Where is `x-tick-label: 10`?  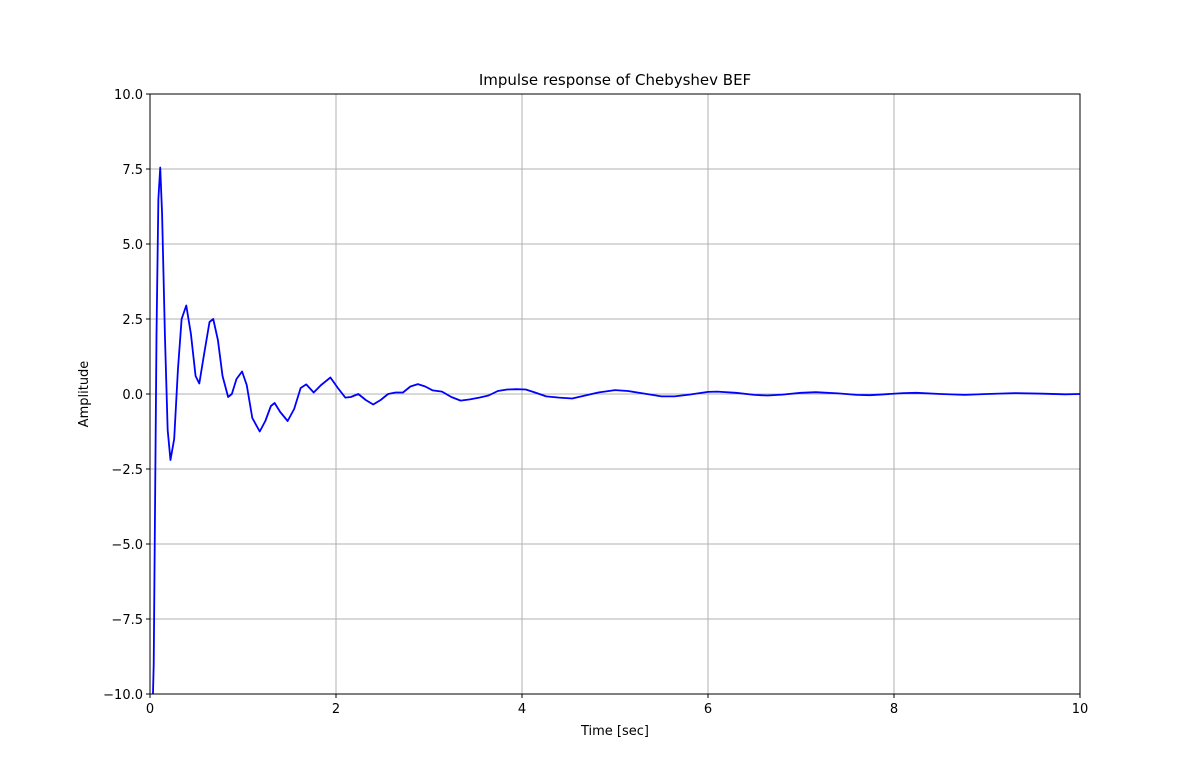
x-tick-label: 10 is located at coordinates (1080, 709).